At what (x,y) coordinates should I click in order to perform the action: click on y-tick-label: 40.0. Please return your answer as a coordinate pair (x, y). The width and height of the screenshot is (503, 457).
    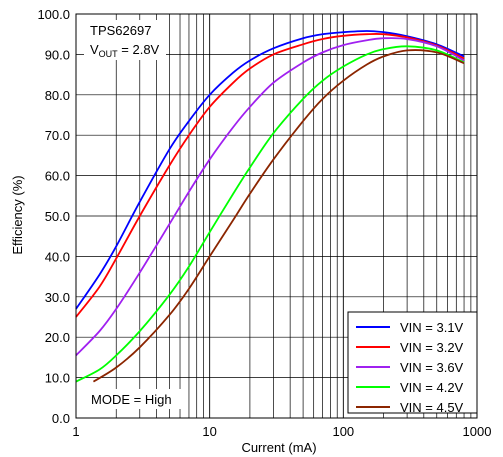
    Looking at the image, I should click on (57, 256).